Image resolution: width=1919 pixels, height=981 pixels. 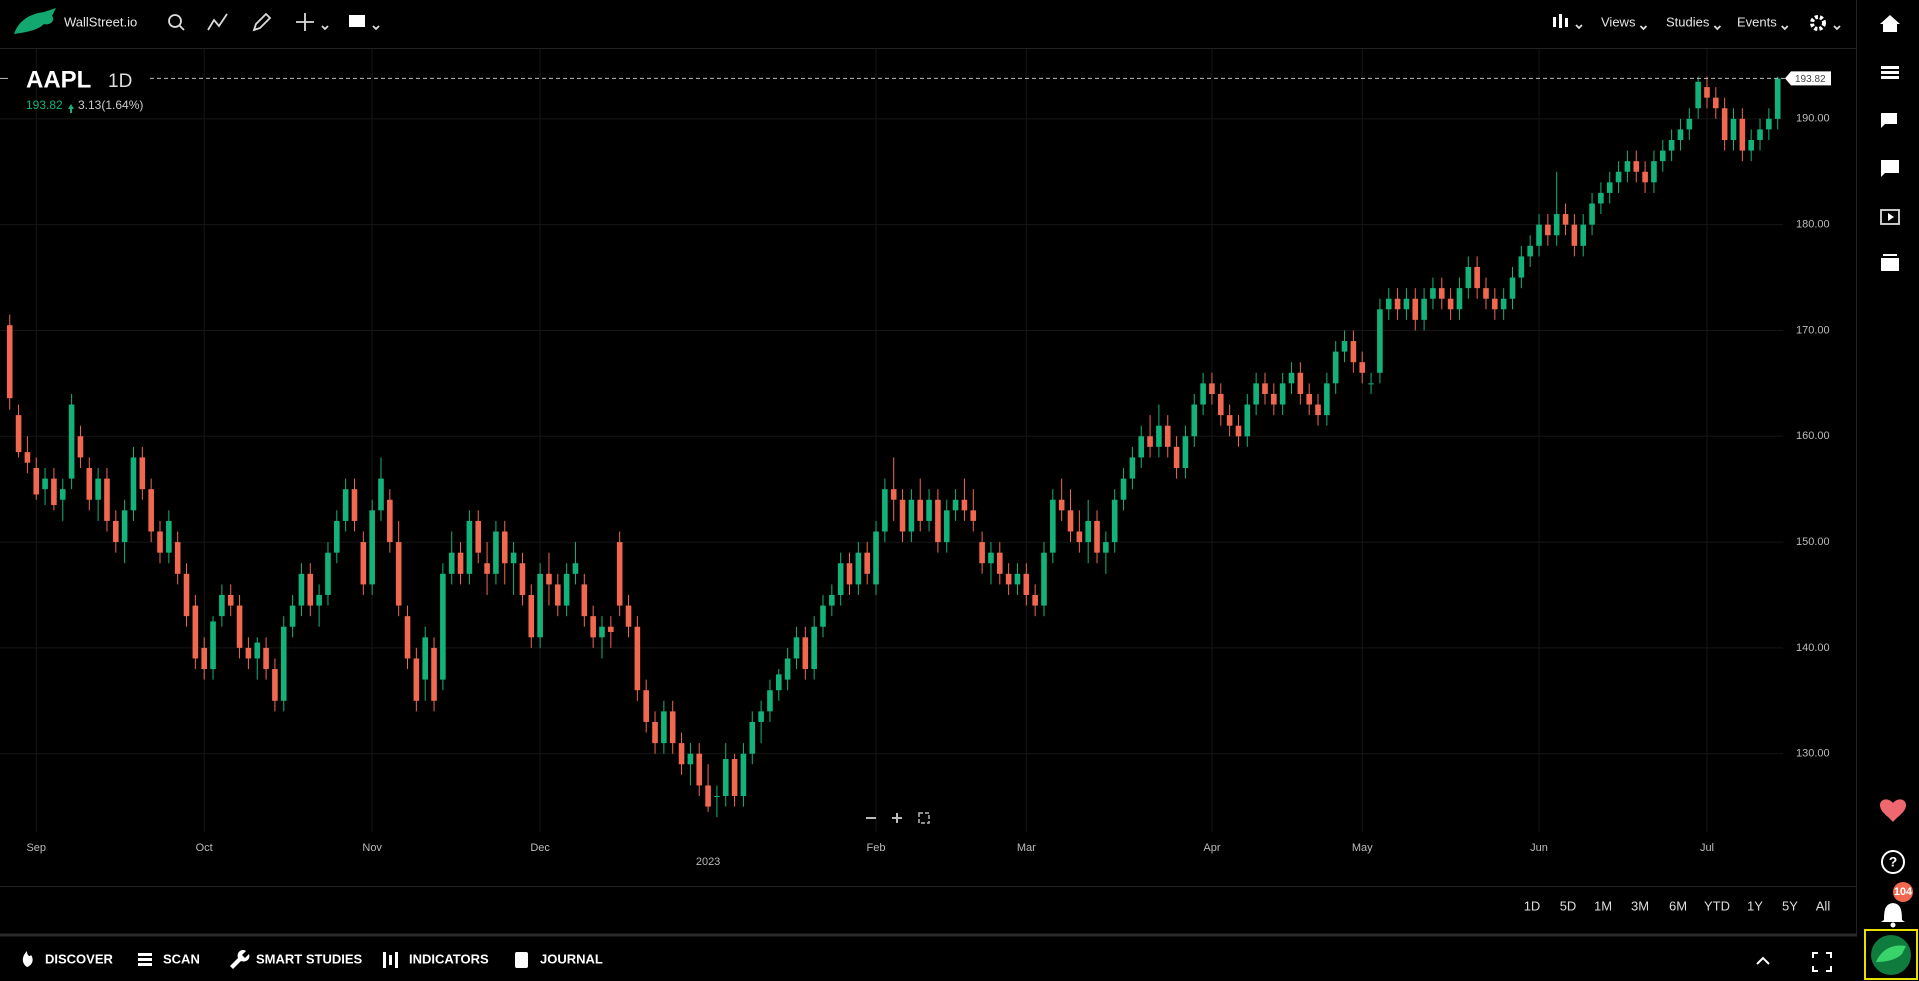 I want to click on y-tick-label: 150.00, so click(x=1813, y=542).